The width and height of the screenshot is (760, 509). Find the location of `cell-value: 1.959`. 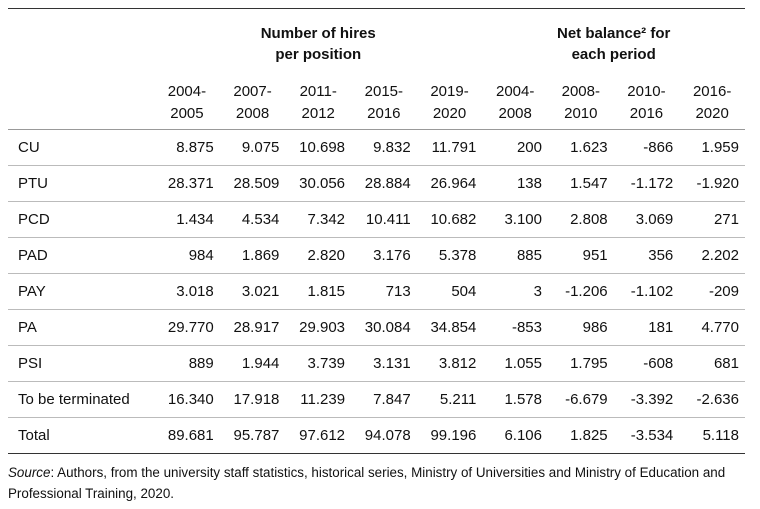

cell-value: 1.959 is located at coordinates (720, 147).